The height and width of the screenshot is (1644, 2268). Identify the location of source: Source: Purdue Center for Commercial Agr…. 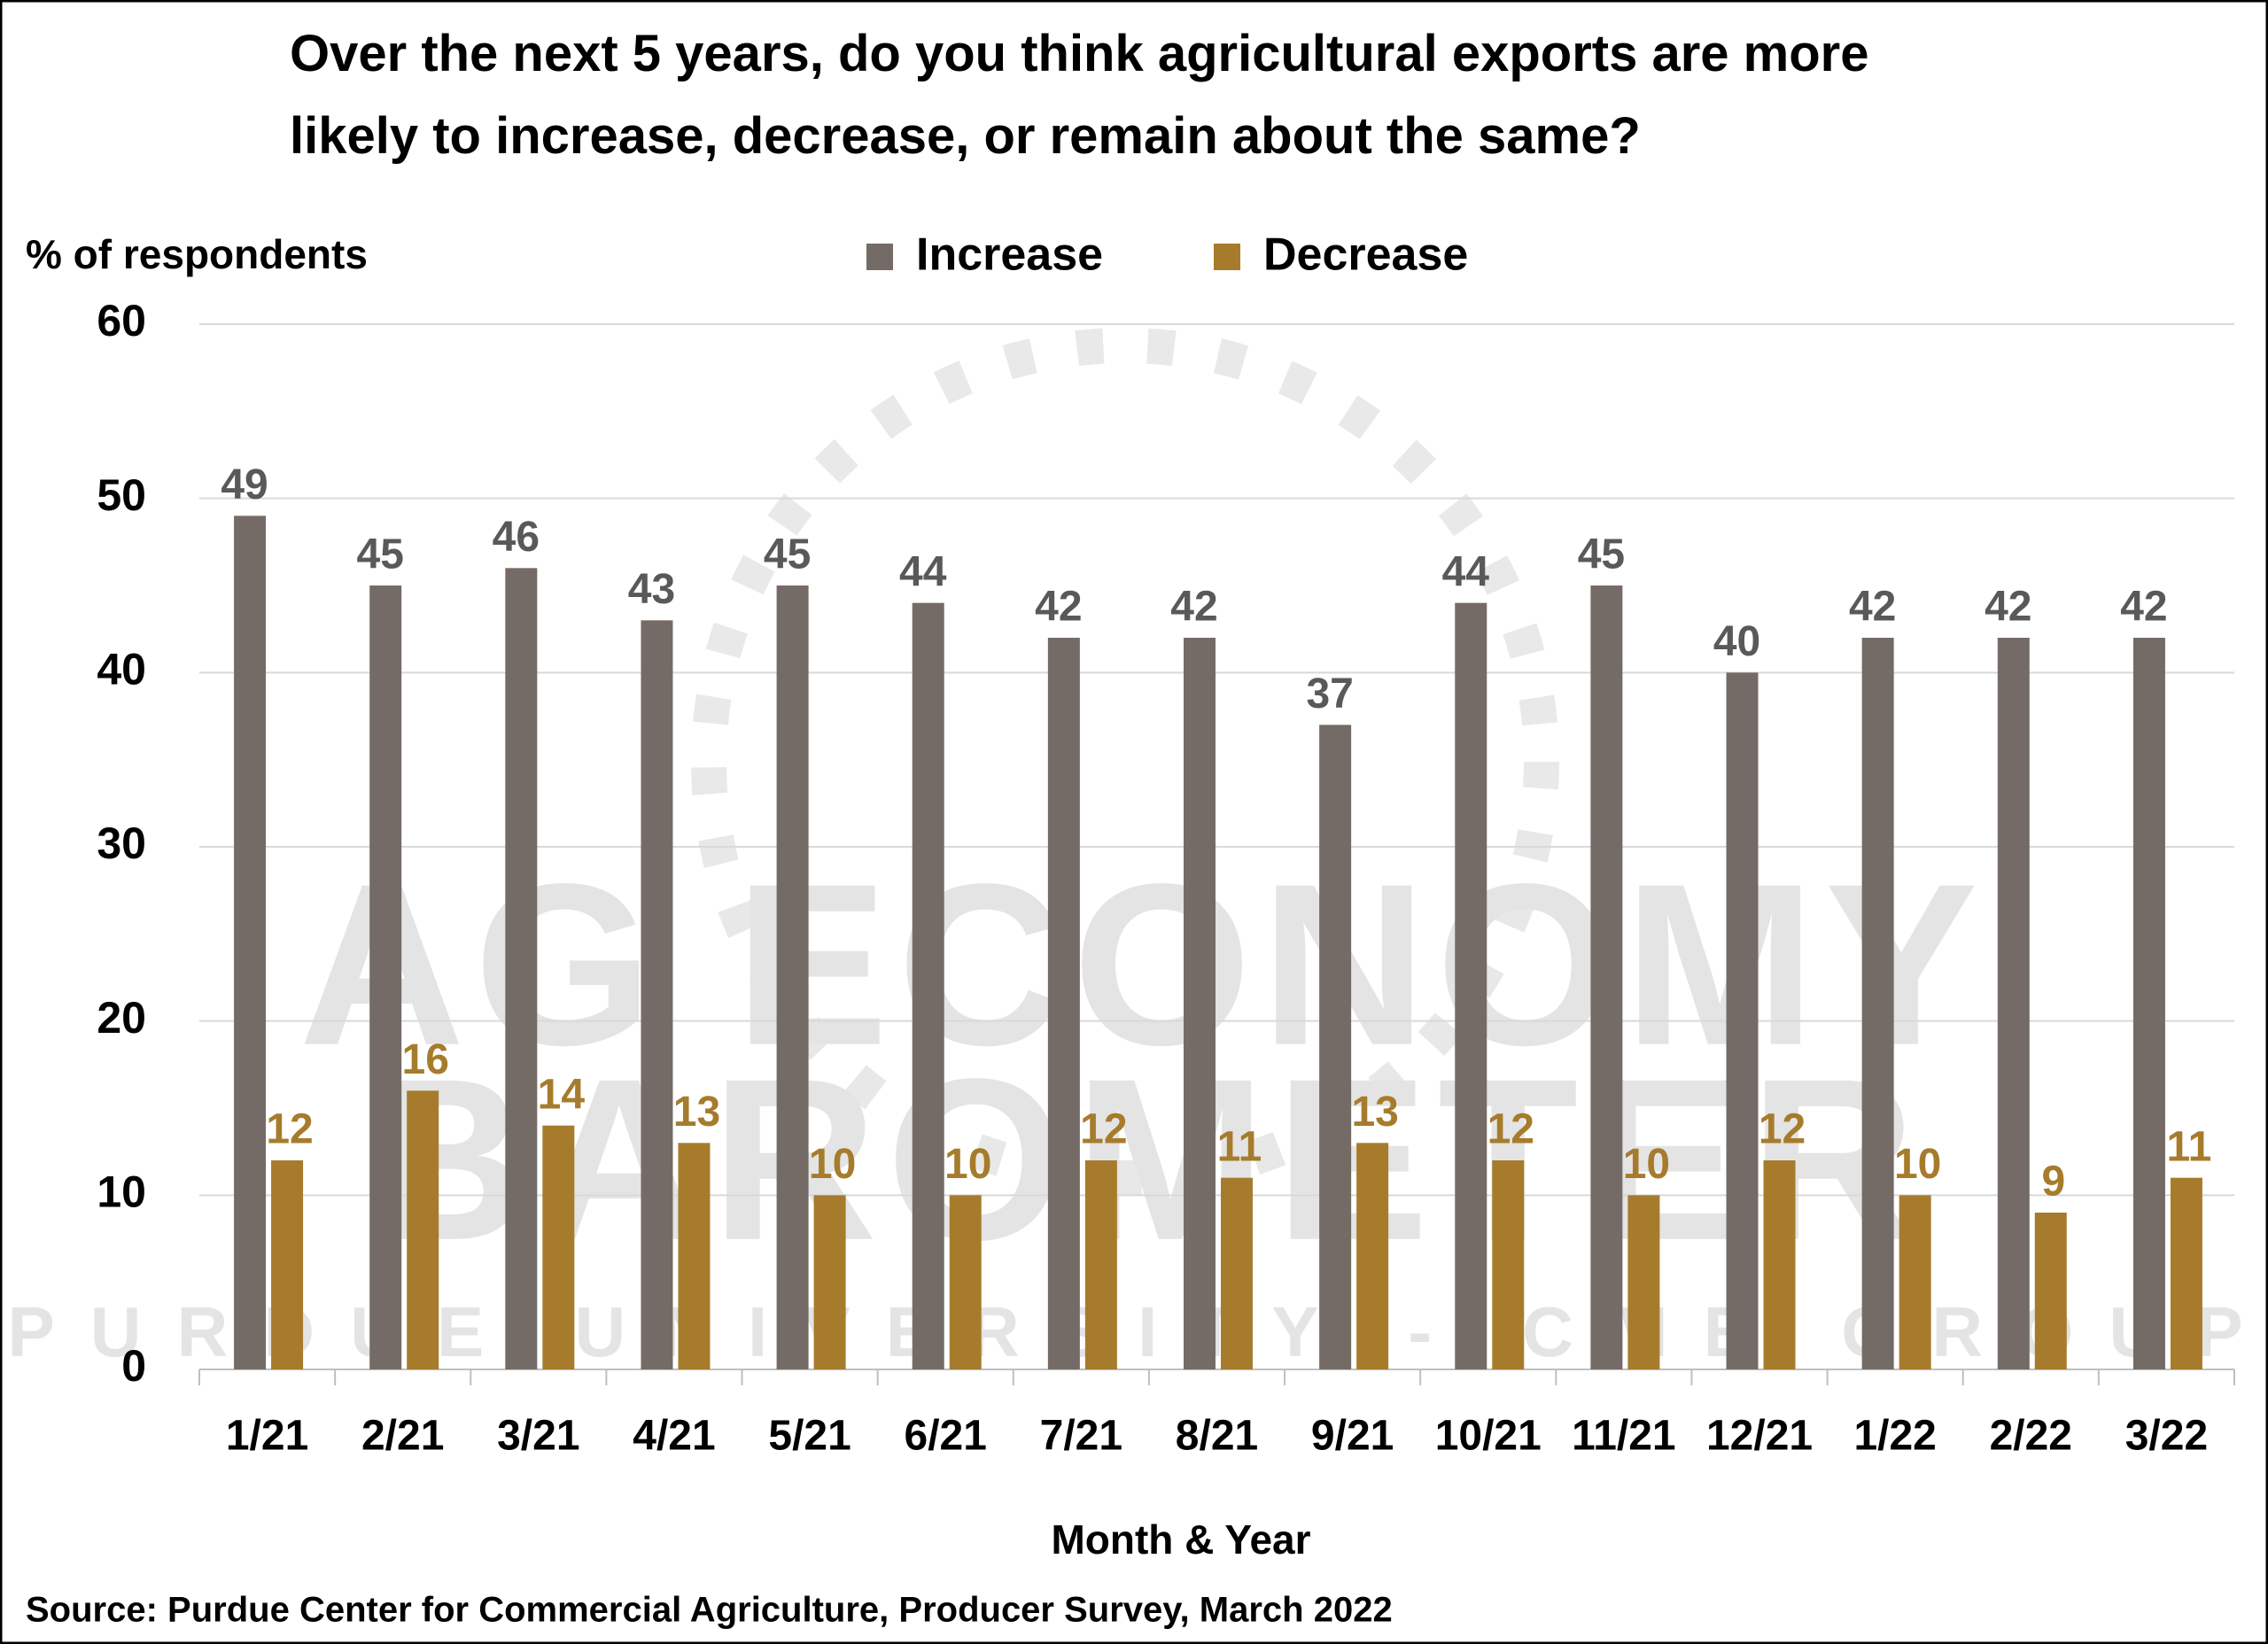
(709, 1610).